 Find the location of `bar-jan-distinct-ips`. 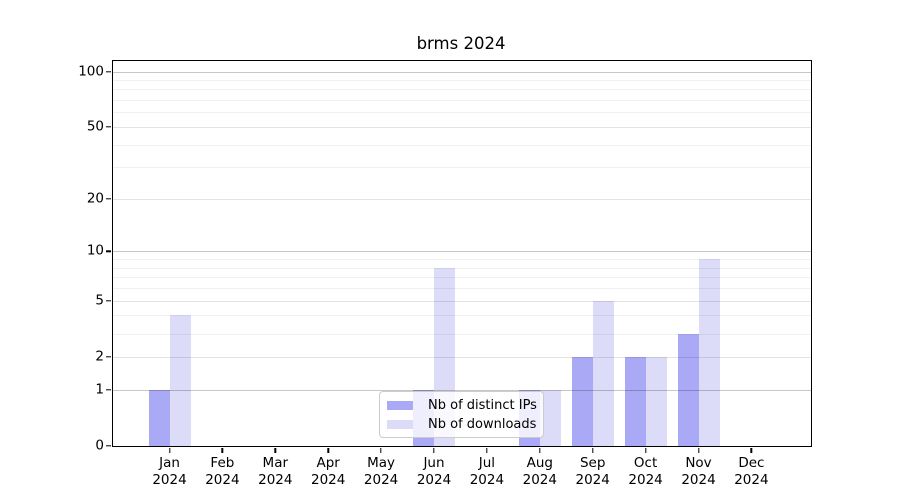

bar-jan-distinct-ips is located at coordinates (159, 417).